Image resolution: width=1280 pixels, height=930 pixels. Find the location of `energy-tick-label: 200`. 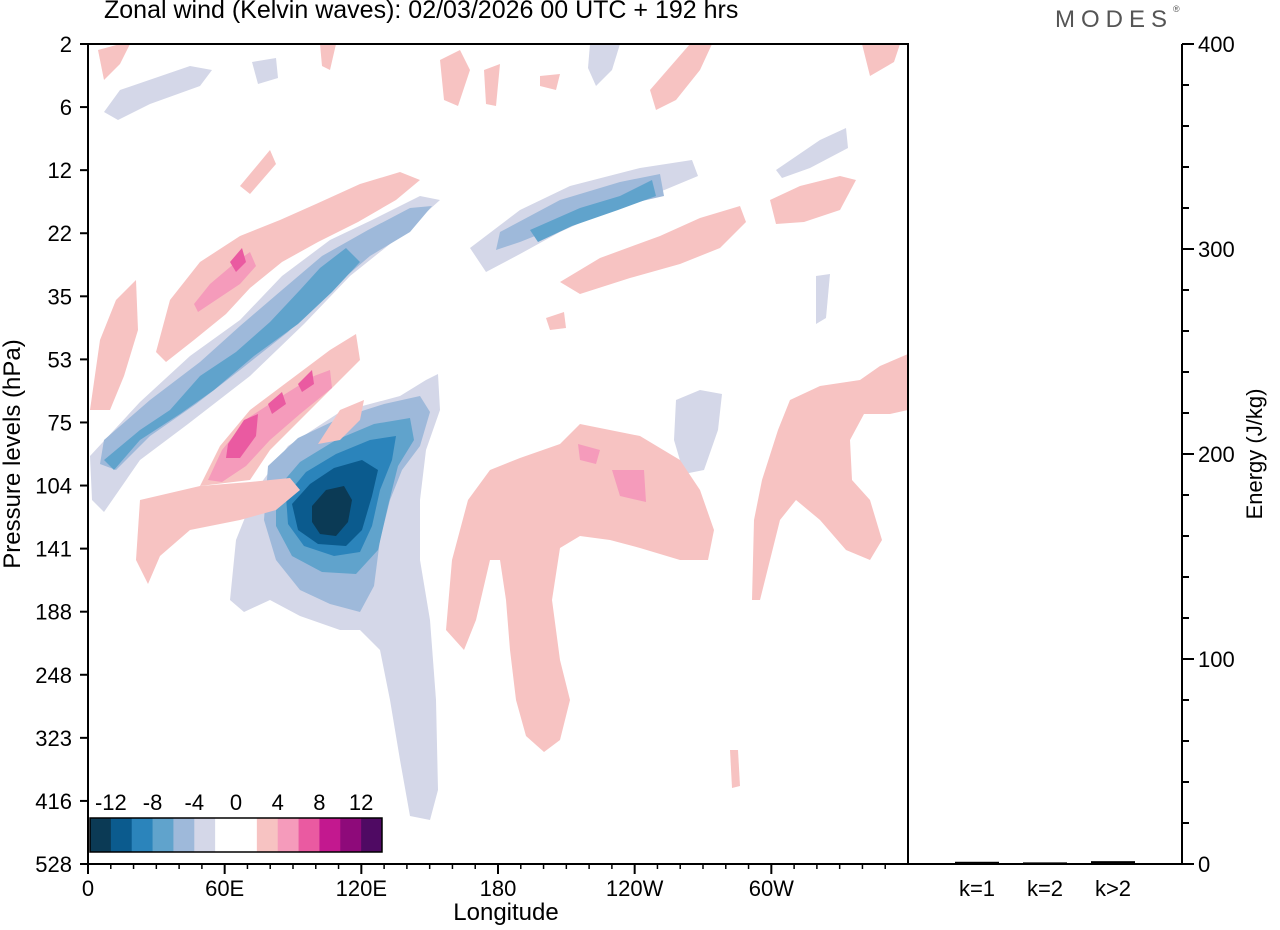

energy-tick-label: 200 is located at coordinates (1216, 454).